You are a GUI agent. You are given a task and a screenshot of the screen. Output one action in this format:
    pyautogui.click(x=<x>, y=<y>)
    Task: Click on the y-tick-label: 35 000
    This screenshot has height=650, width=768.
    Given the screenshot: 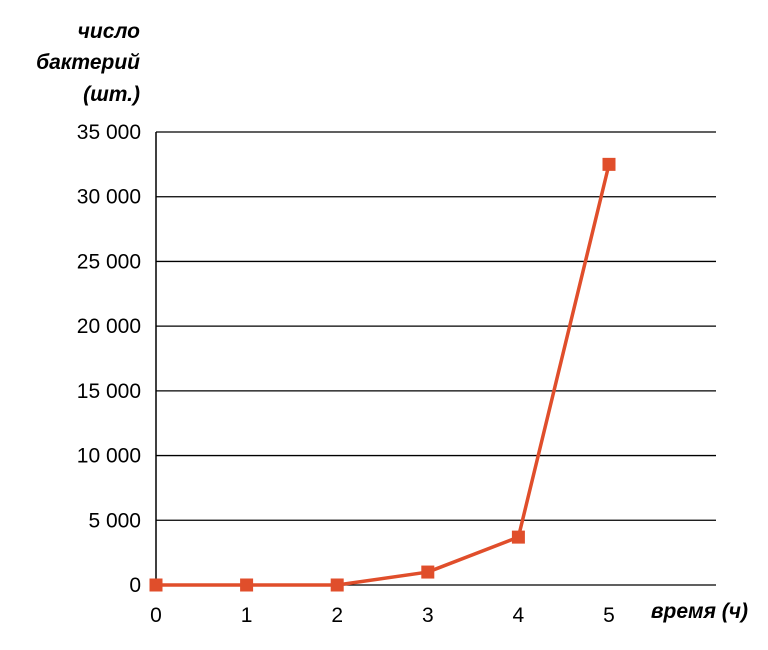 What is the action you would take?
    pyautogui.click(x=109, y=132)
    